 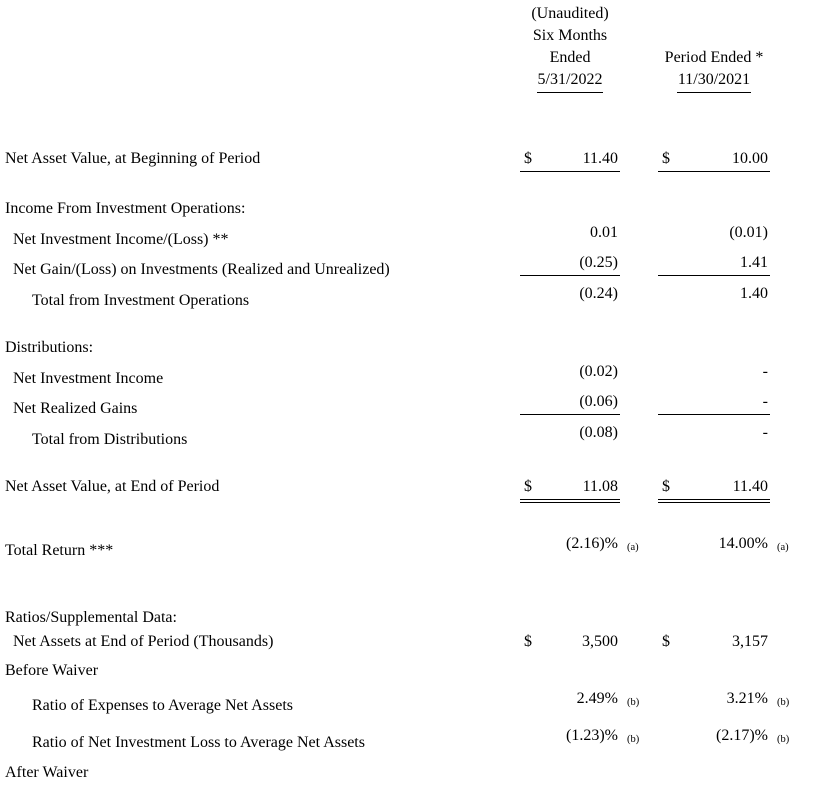 What do you see at coordinates (598, 432) in the screenshot?
I see `value: (0.08)` at bounding box center [598, 432].